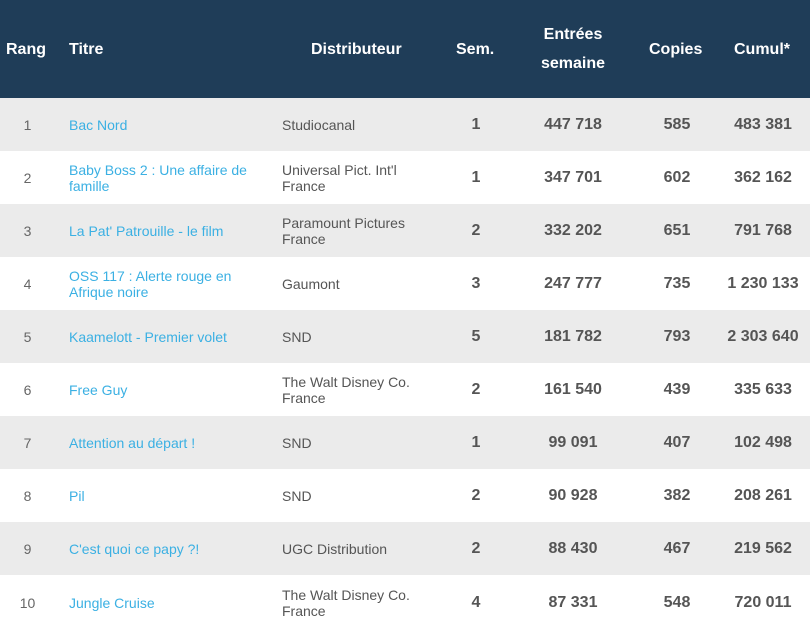 This screenshot has width=810, height=627. Describe the element at coordinates (27, 603) in the screenshot. I see `cell-rang: 10` at that location.